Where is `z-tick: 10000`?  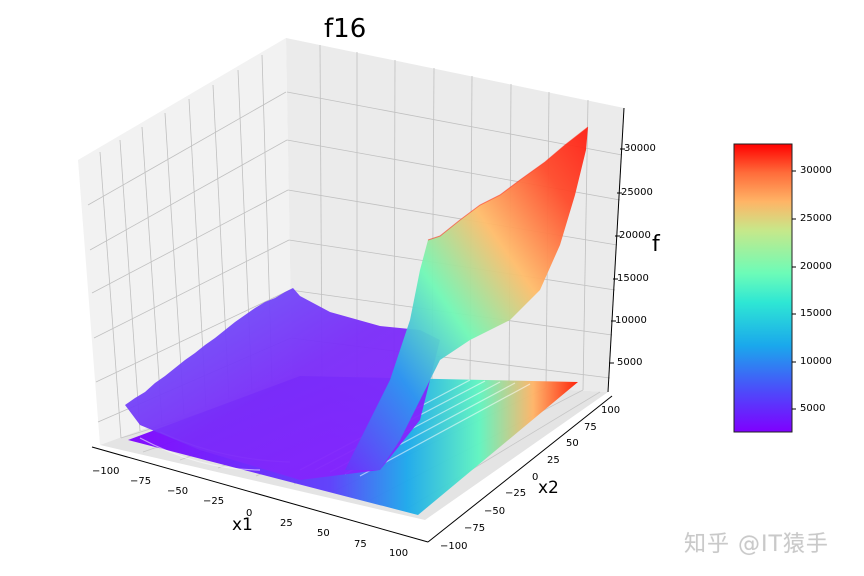 z-tick: 10000 is located at coordinates (631, 320).